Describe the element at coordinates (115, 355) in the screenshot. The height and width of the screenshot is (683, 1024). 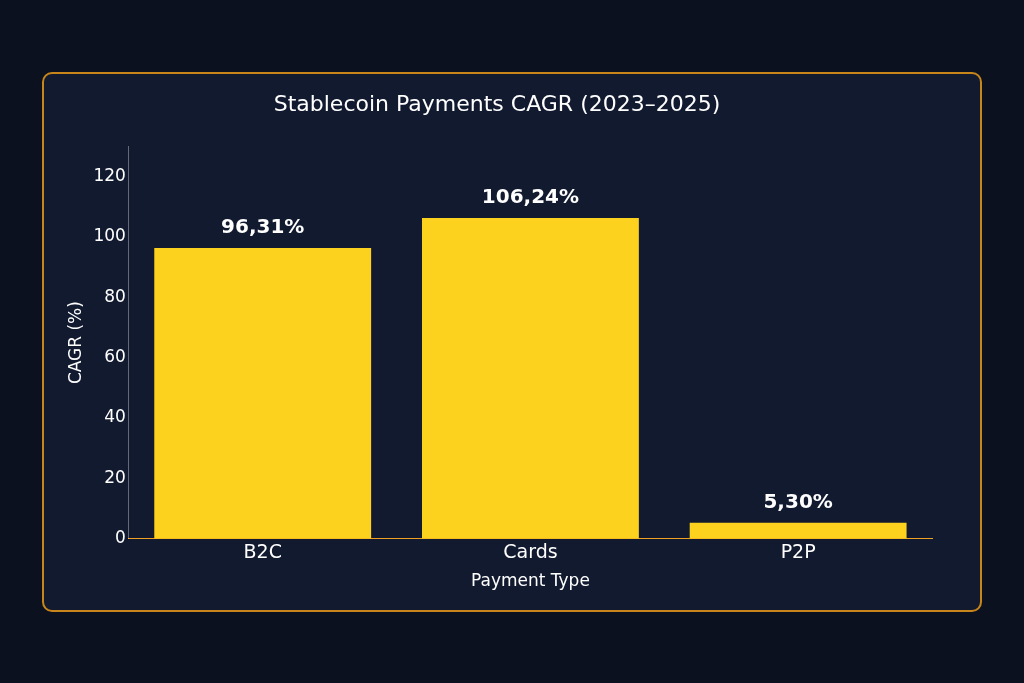
I see `y-tick-label: 60` at that location.